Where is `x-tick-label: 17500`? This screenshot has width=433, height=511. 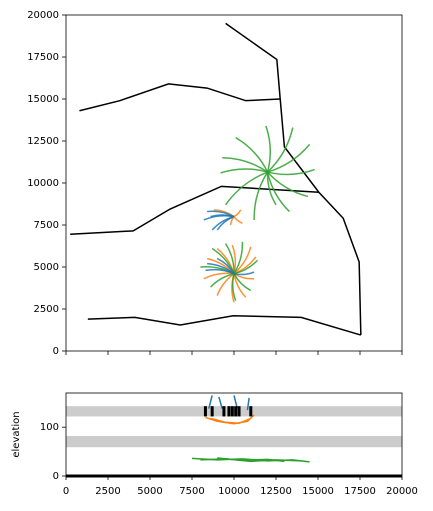
x-tick-label: 17500 is located at coordinates (360, 491).